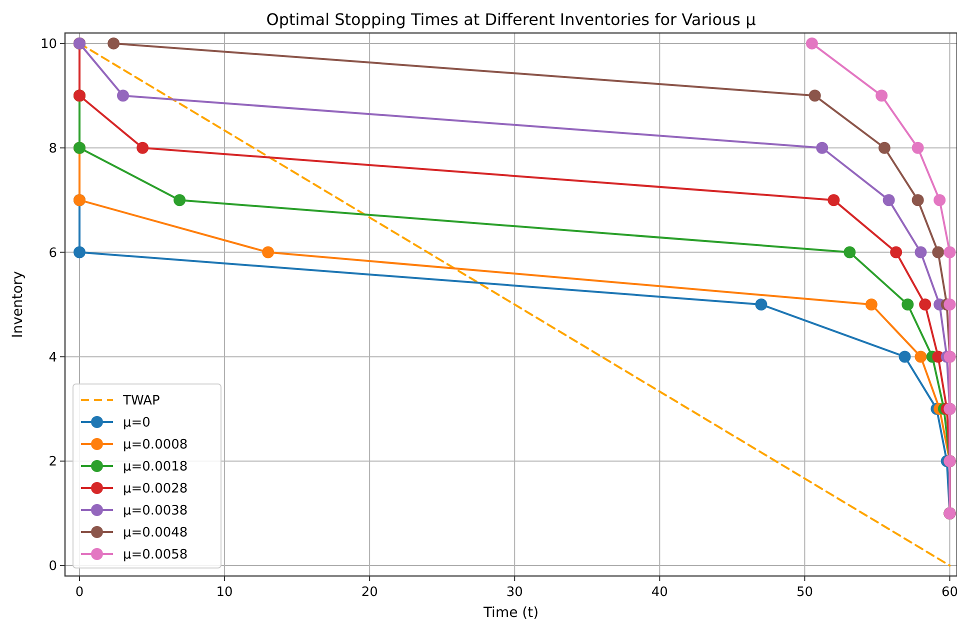  What do you see at coordinates (48, 44) in the screenshot?
I see `y-tick-label: 10` at bounding box center [48, 44].